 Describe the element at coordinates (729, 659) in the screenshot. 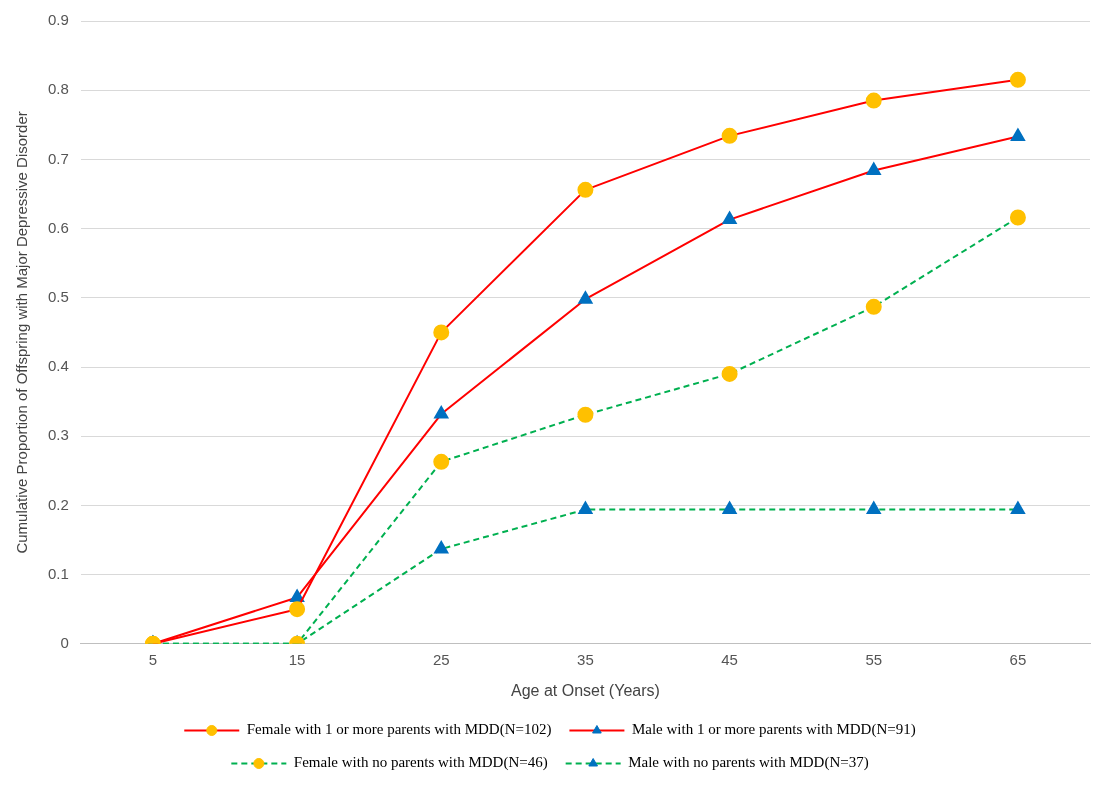

I see `x-tick-label: 45` at that location.